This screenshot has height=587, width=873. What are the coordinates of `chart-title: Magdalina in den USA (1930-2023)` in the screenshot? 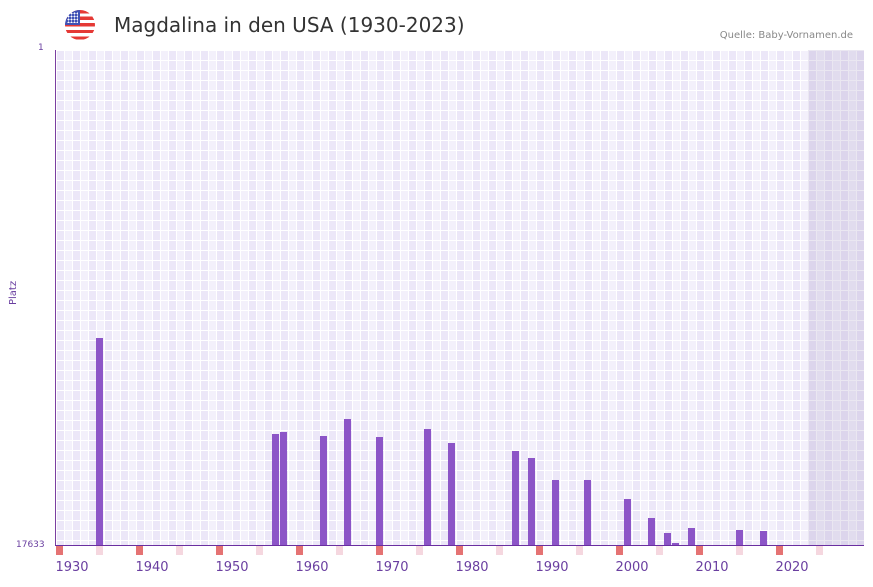 It's located at (289, 25).